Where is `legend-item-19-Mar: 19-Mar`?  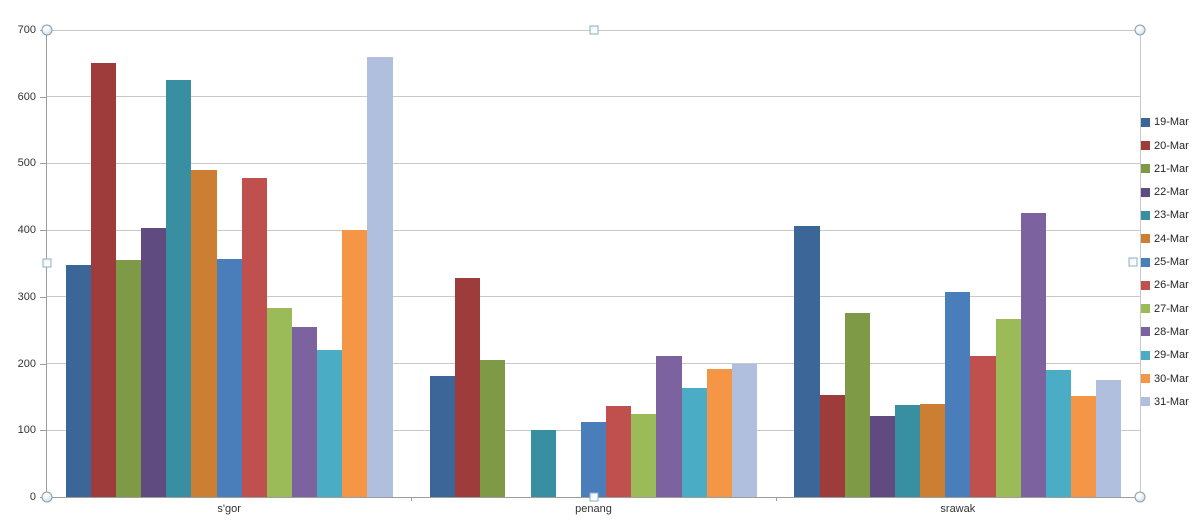 legend-item-19-Mar: 19-Mar is located at coordinates (1165, 122).